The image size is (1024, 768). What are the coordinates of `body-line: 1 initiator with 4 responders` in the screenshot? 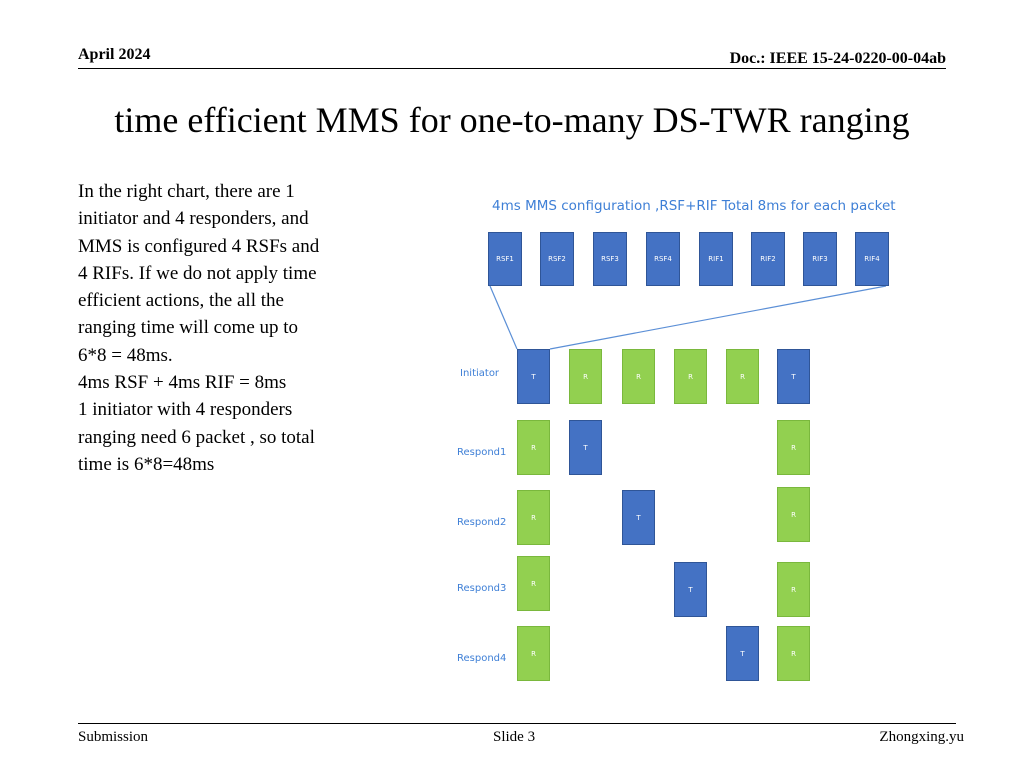 It's located at (185, 410).